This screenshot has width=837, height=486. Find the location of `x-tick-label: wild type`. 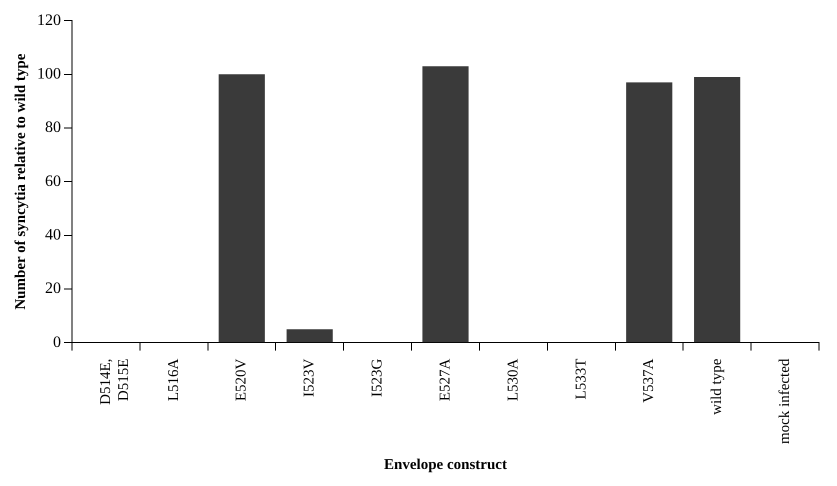

x-tick-label: wild type is located at coordinates (717, 386).